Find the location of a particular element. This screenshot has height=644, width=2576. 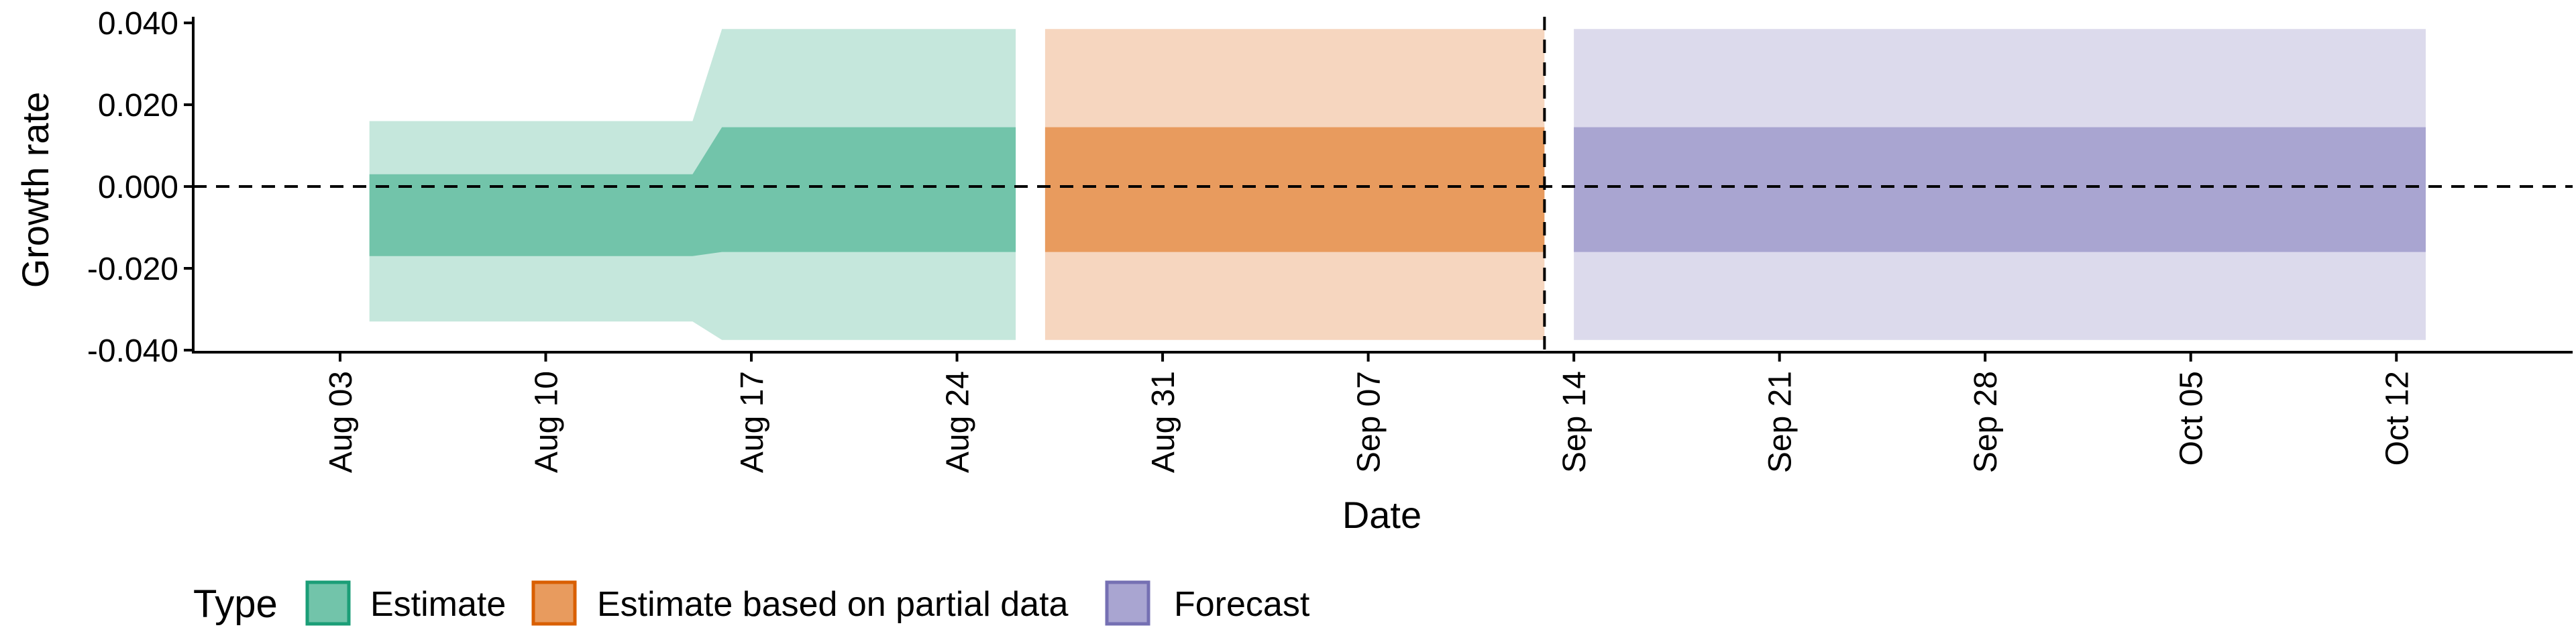

legend-key-estimate is located at coordinates (328, 603).